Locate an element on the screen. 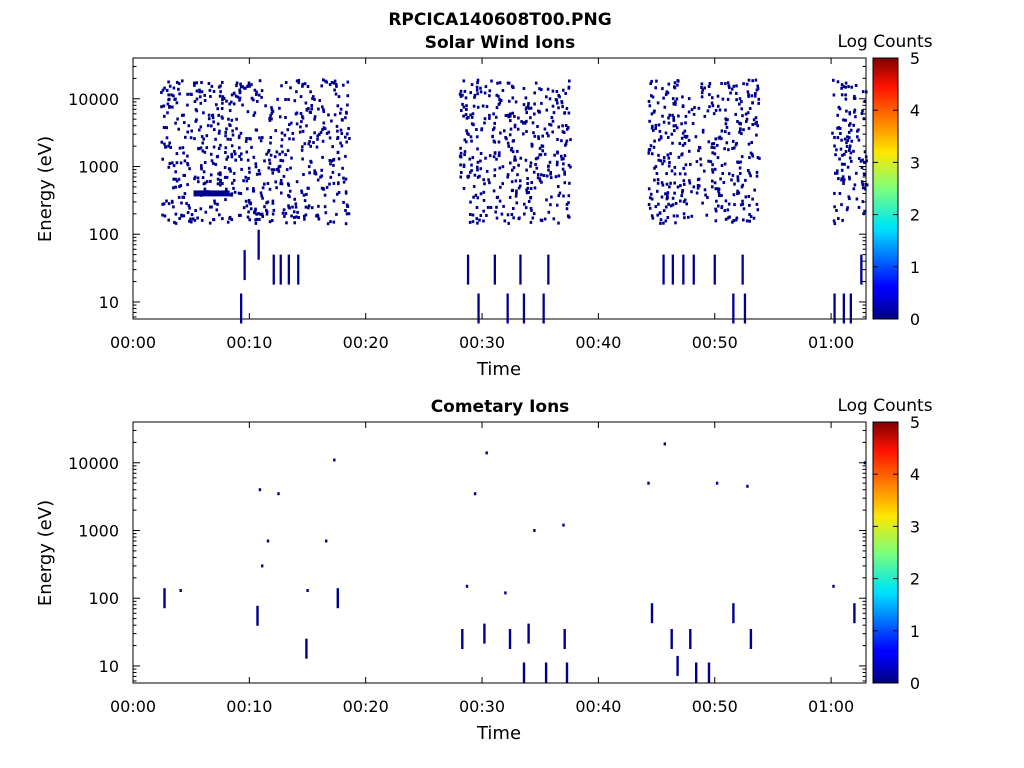  x-axis-label: Time is located at coordinates (498, 369).